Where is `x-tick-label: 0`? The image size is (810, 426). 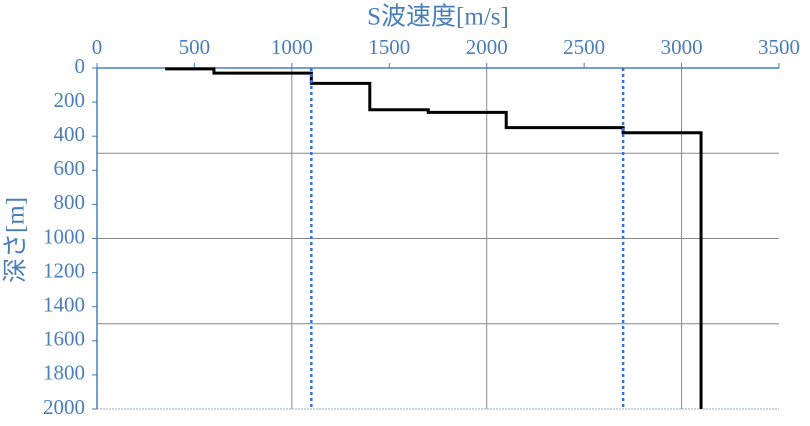 x-tick-label: 0 is located at coordinates (97, 47).